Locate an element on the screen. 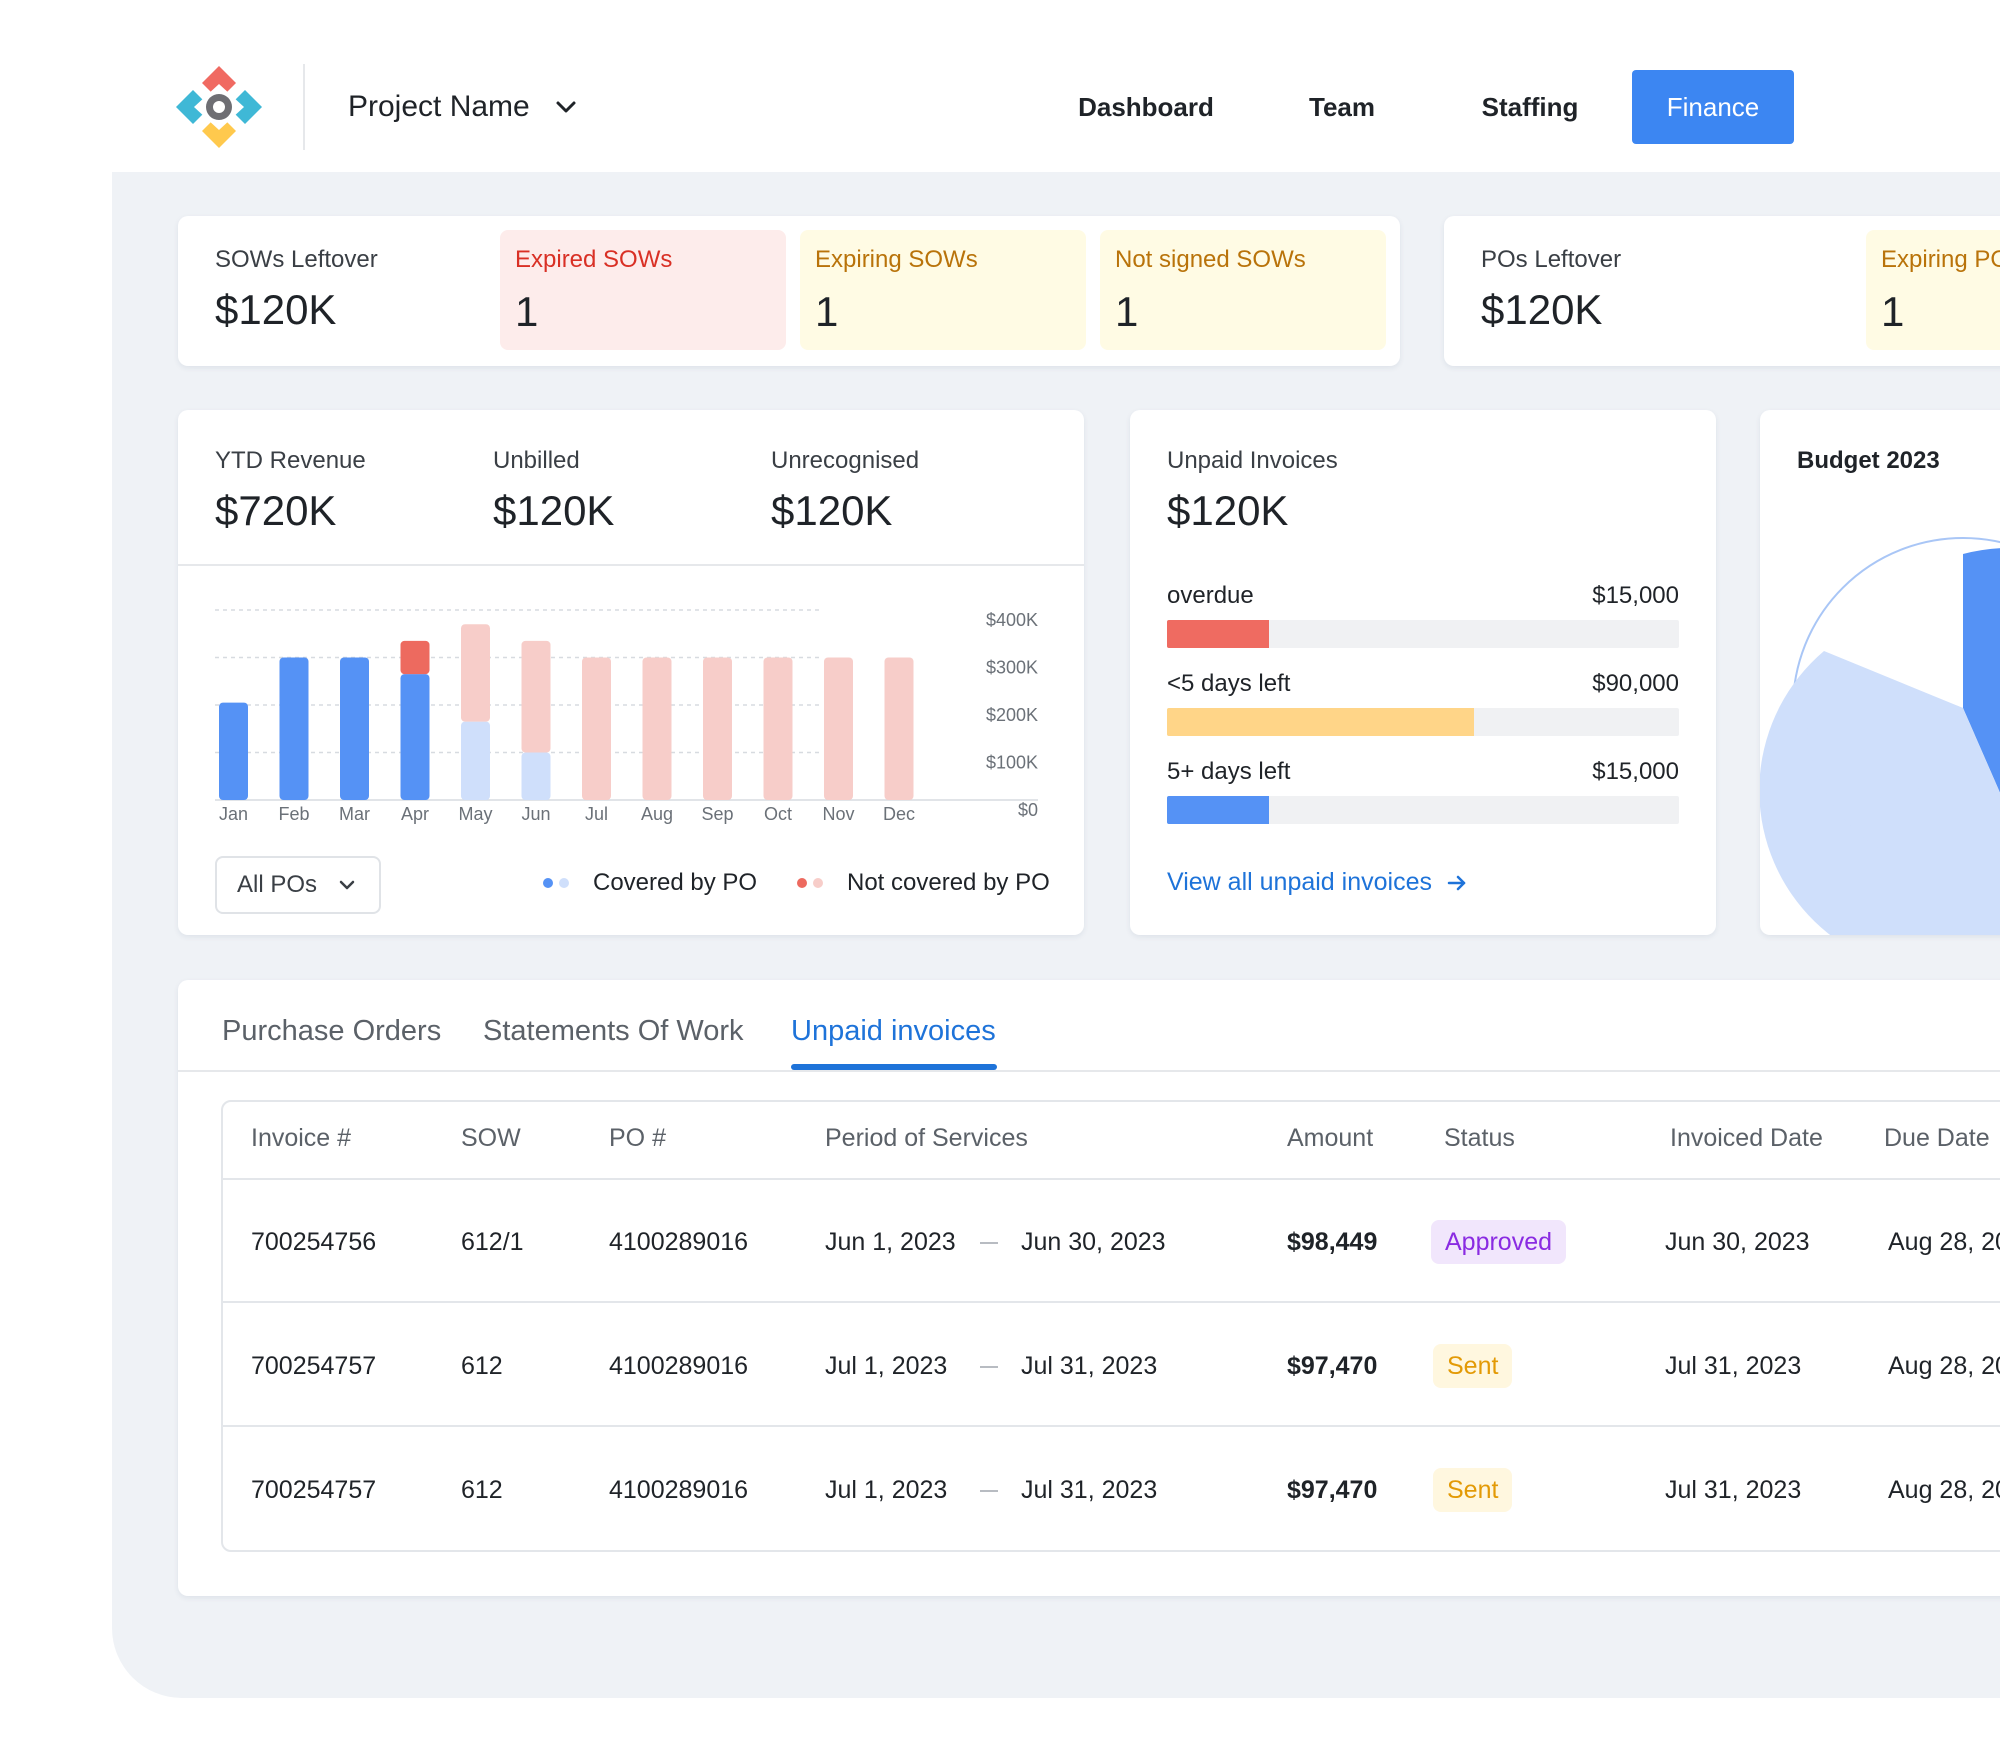 The height and width of the screenshot is (1740, 2000). column-header-invoiced-date: Invoiced Date is located at coordinates (1746, 1138).